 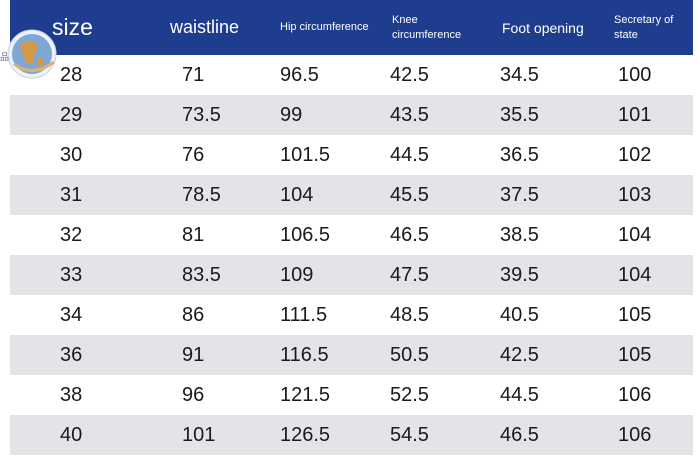 I want to click on globe-badge-icon: 品, so click(x=31, y=52).